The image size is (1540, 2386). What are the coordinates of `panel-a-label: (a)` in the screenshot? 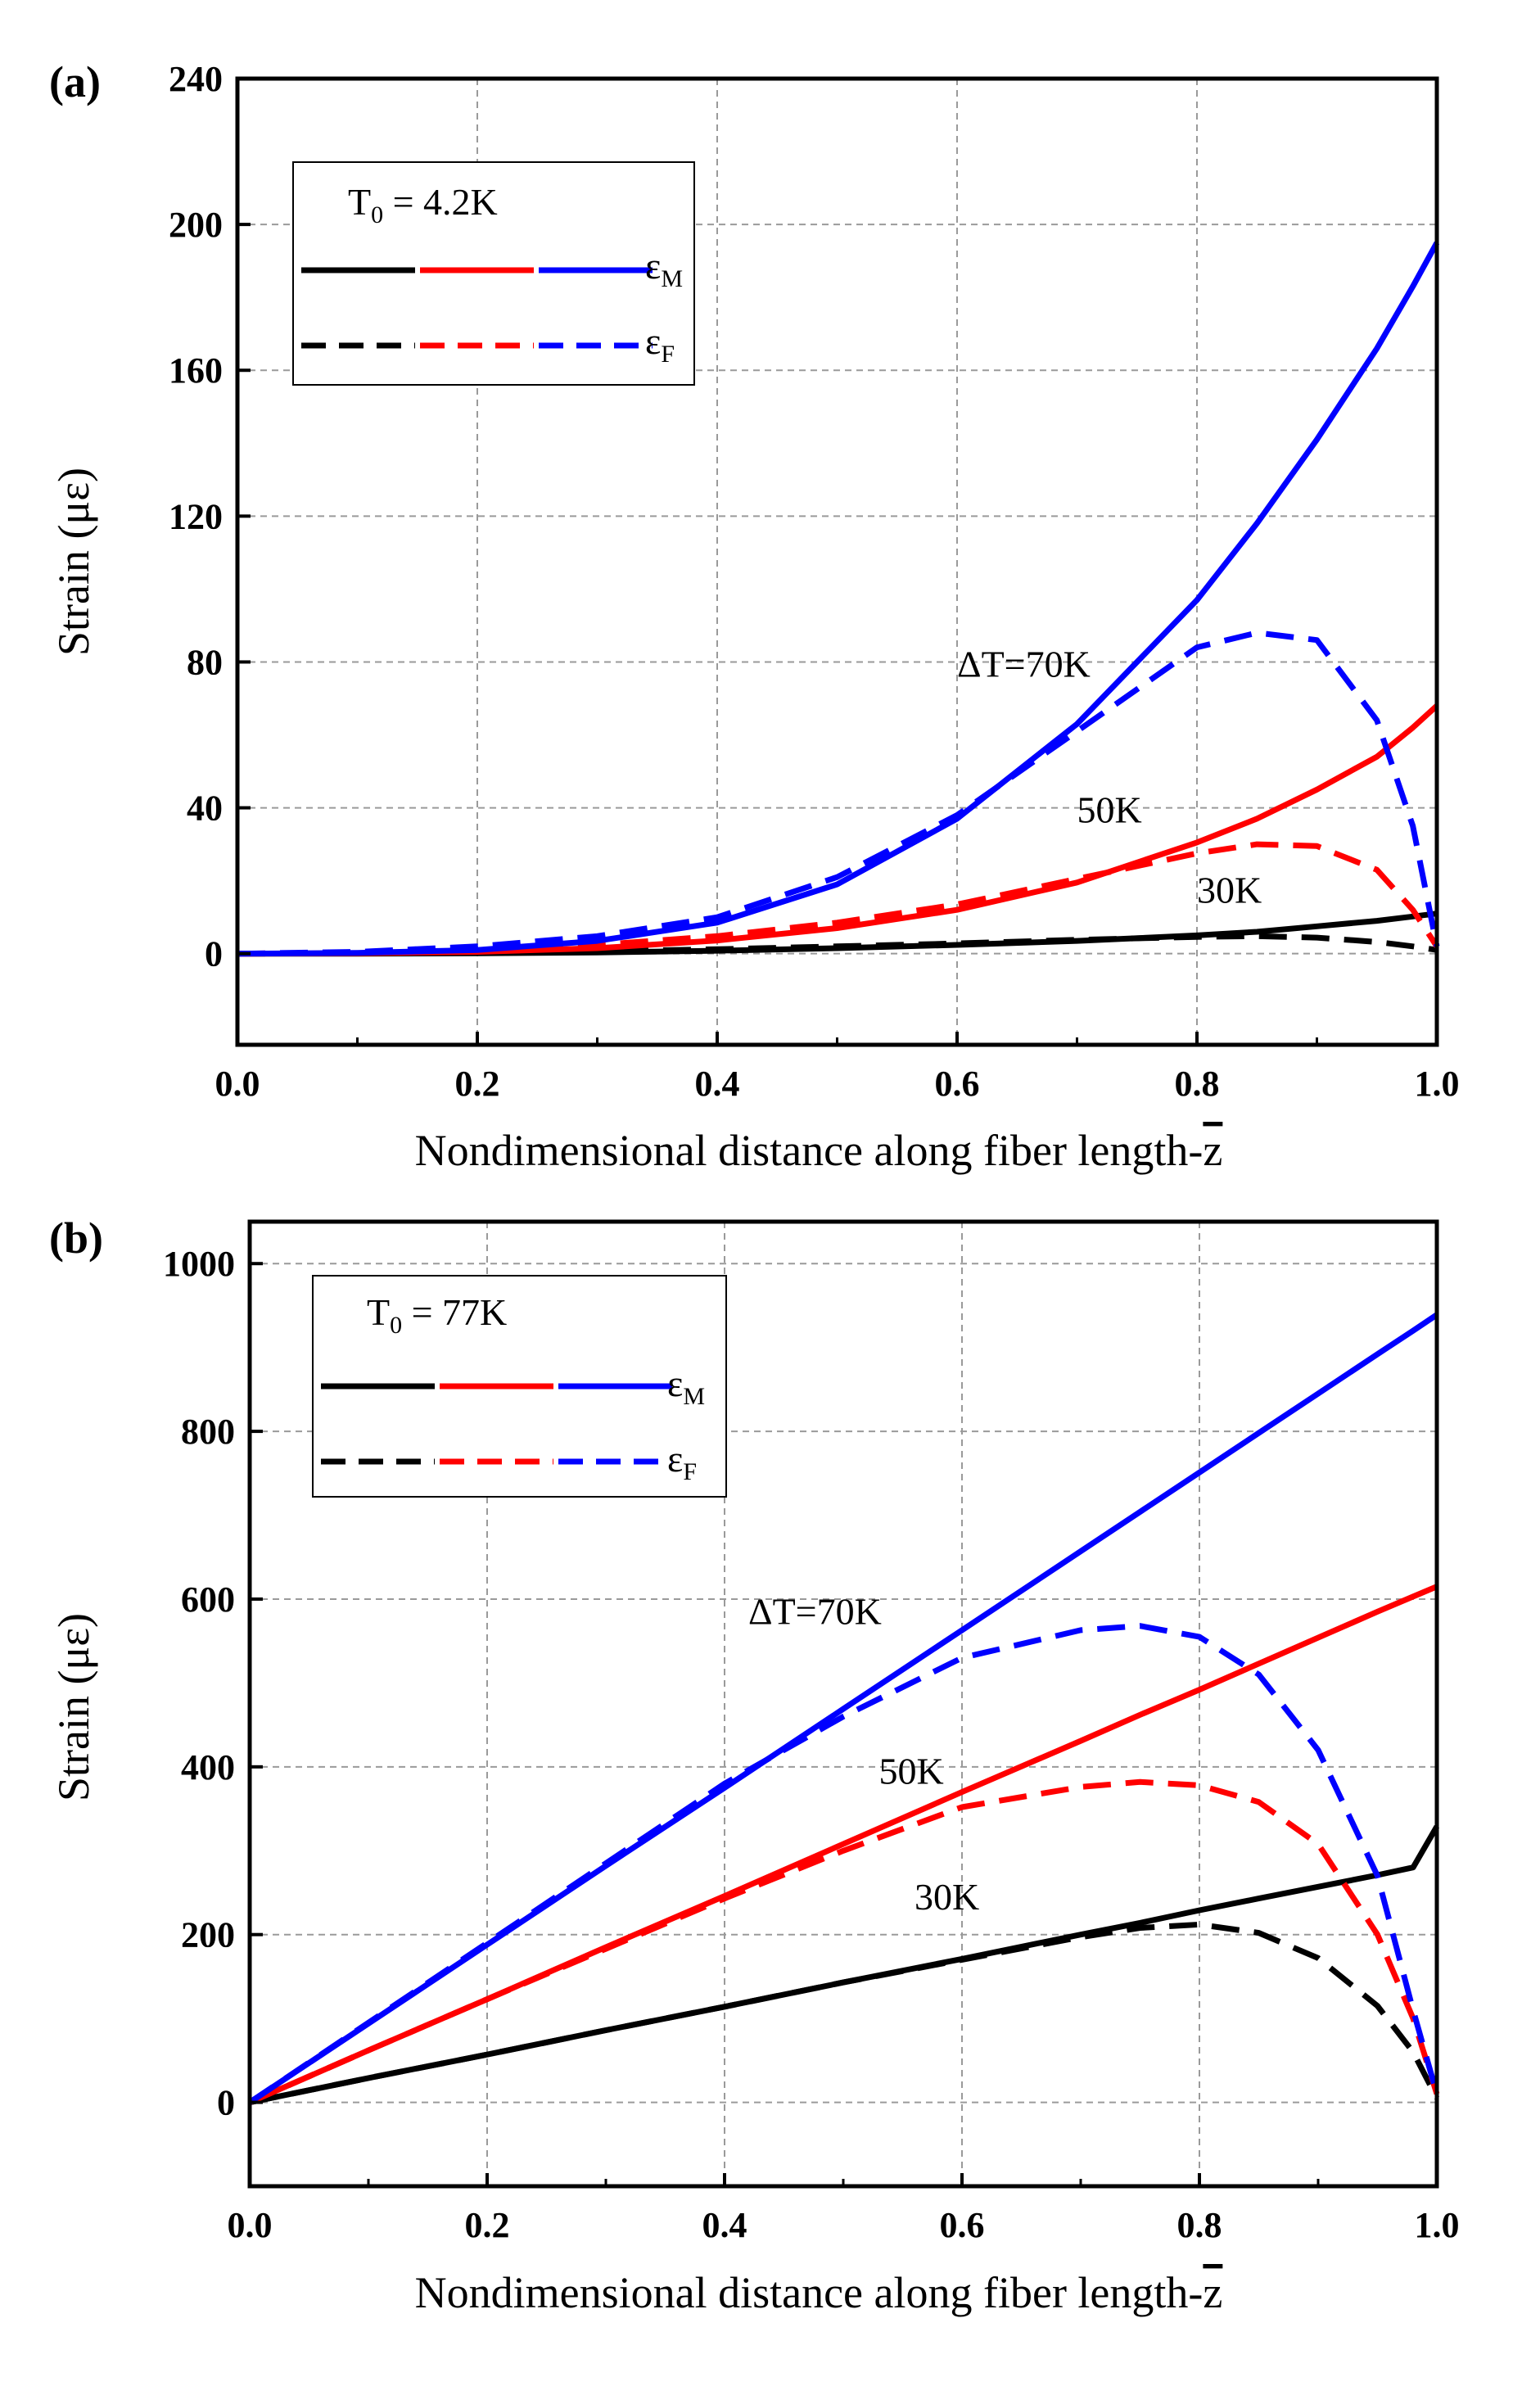 It's located at (75, 82).